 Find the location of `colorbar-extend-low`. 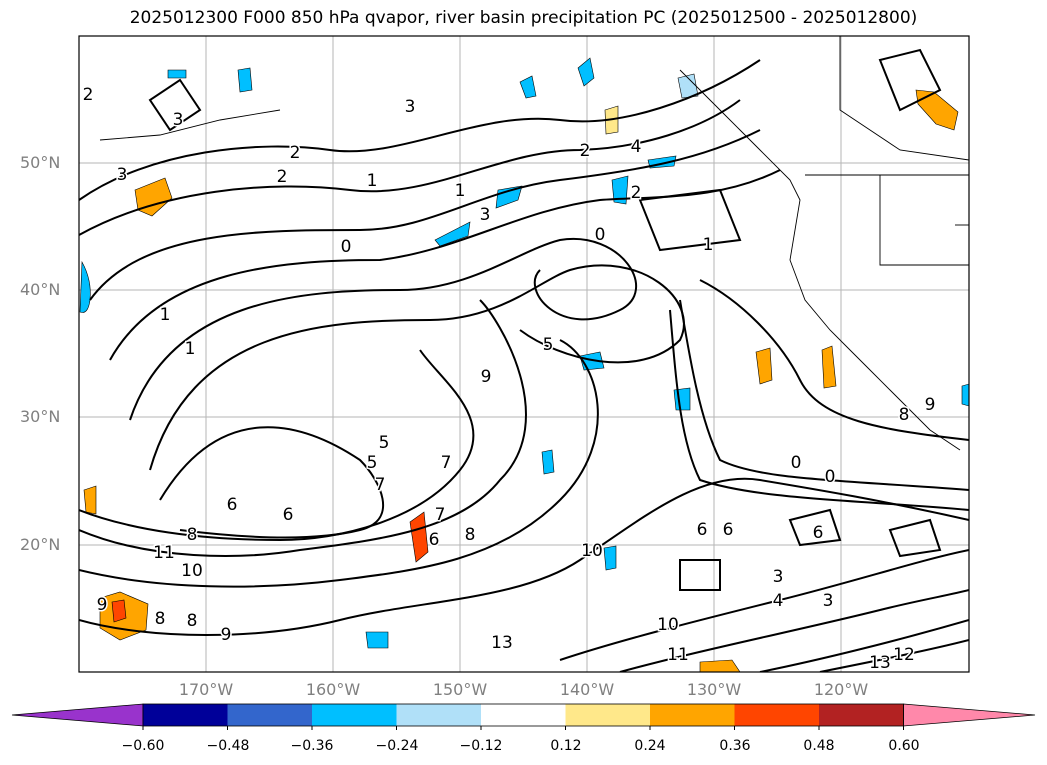

colorbar-extend-low is located at coordinates (77, 715).